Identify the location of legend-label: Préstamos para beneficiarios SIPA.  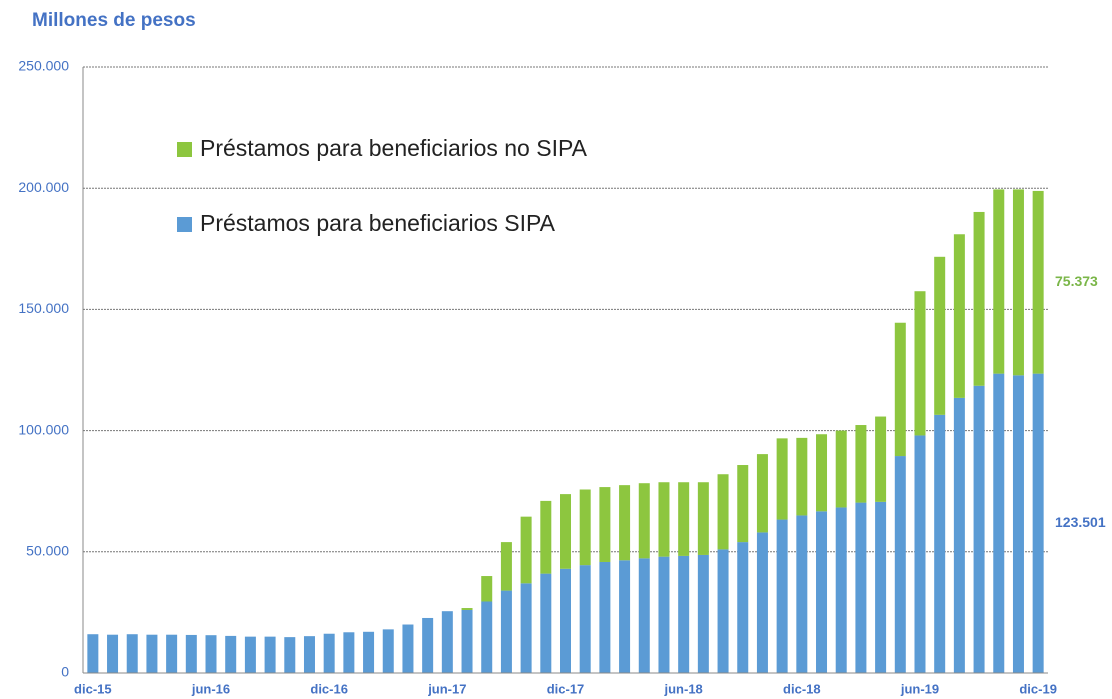
(378, 223).